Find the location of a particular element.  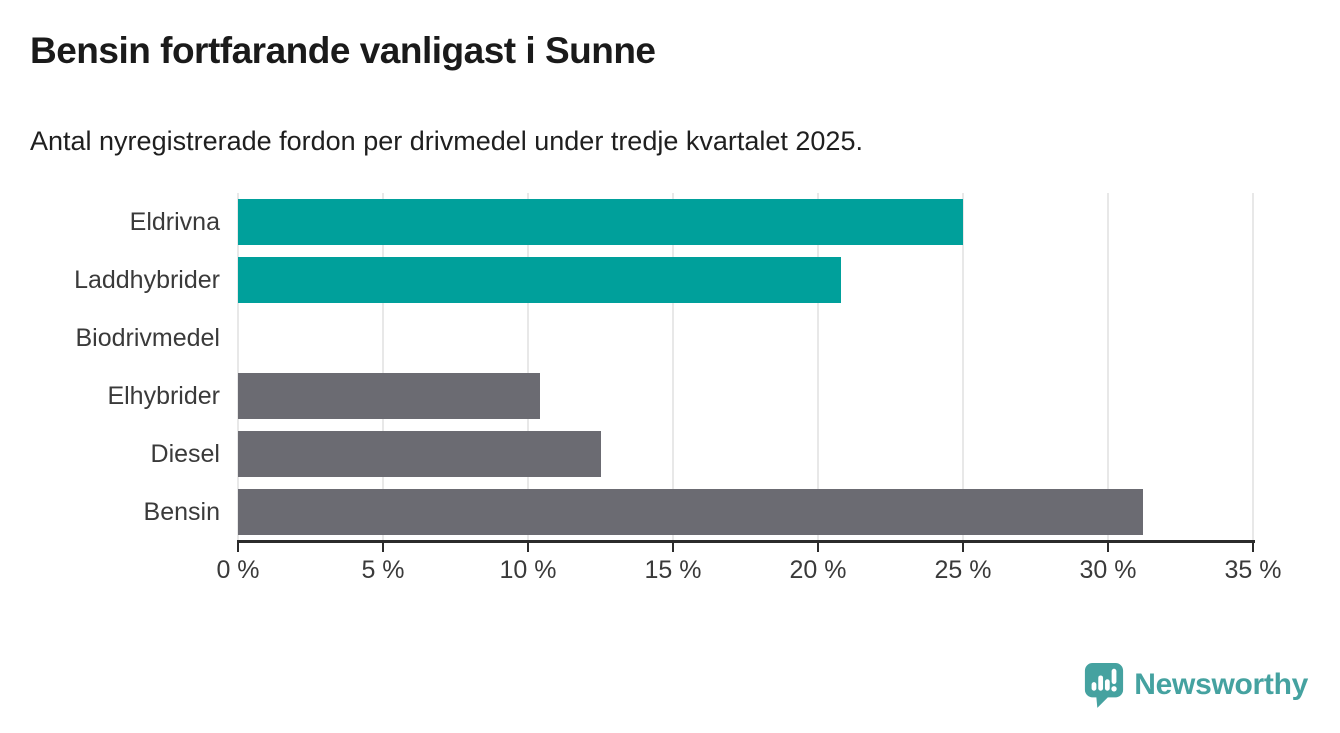

x-tick-label-30: 30 % is located at coordinates (1108, 570).